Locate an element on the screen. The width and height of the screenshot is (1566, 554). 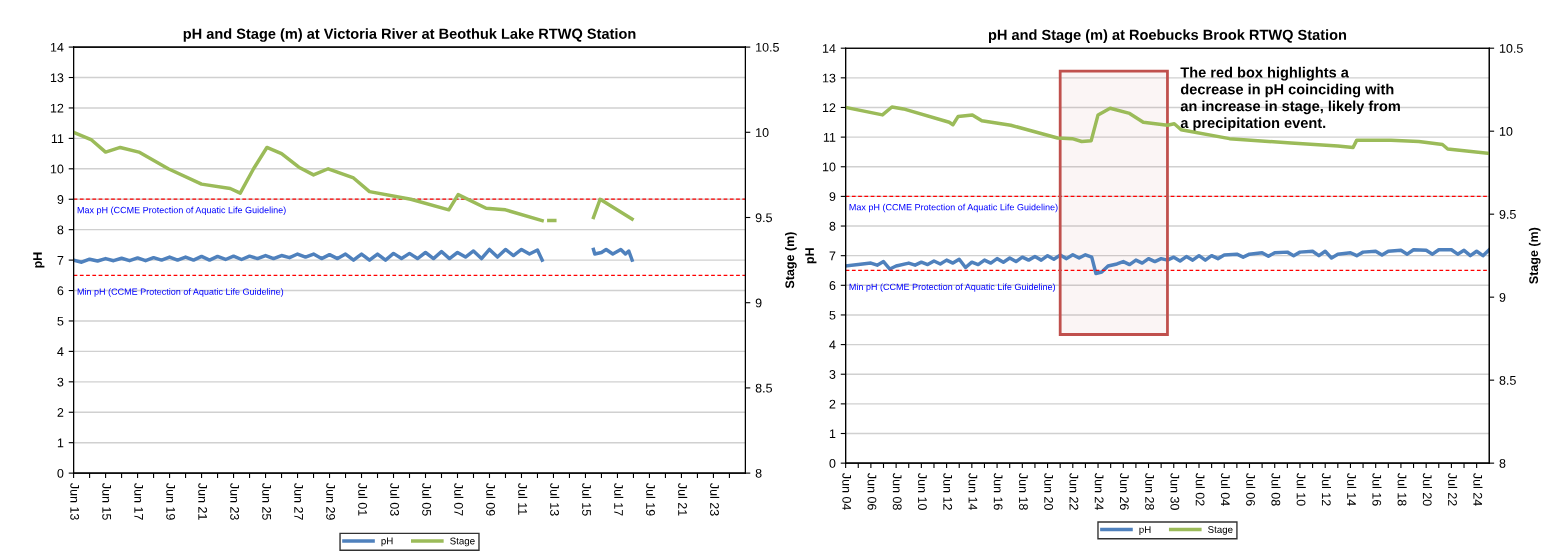
x-tick-label: Jun 22 is located at coordinates (1074, 491).